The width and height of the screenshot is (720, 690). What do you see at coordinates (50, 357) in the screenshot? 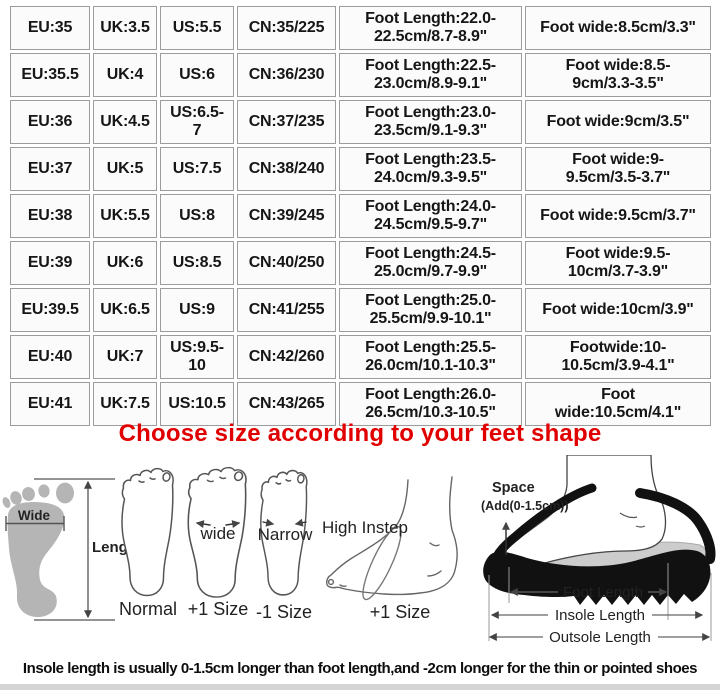
I see `cell-eu: EU:40` at bounding box center [50, 357].